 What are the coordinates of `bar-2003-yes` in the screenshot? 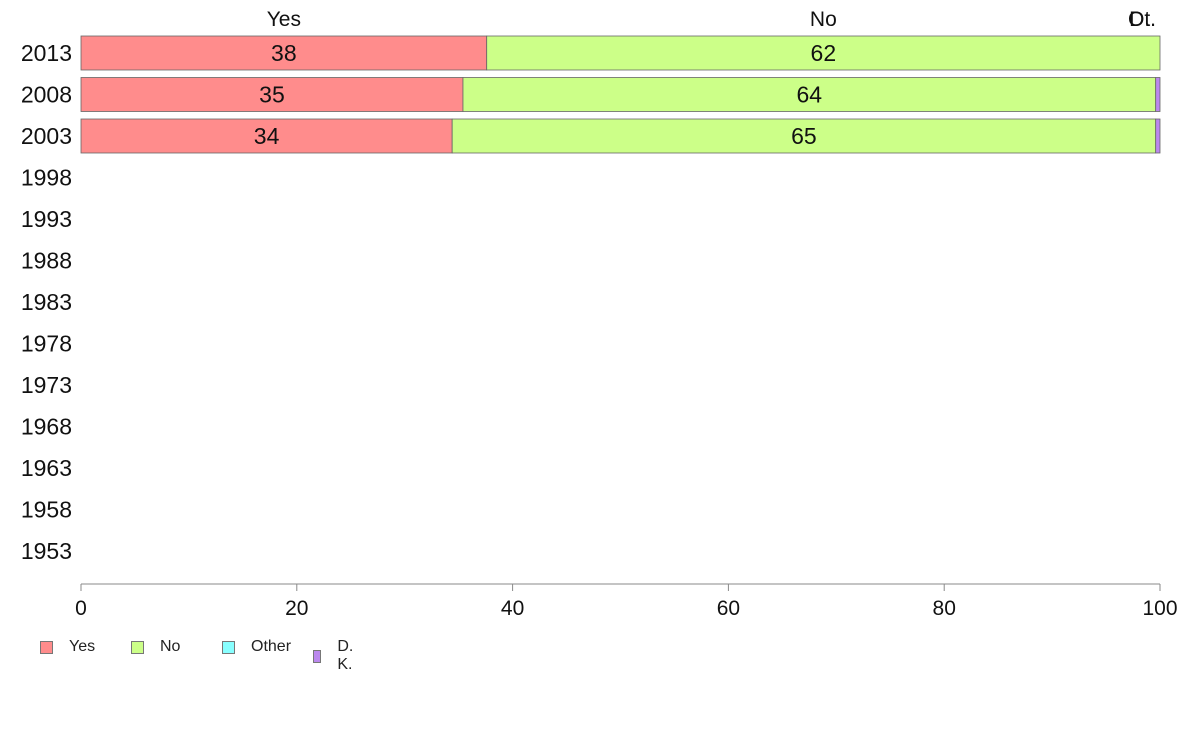 It's located at (266, 136).